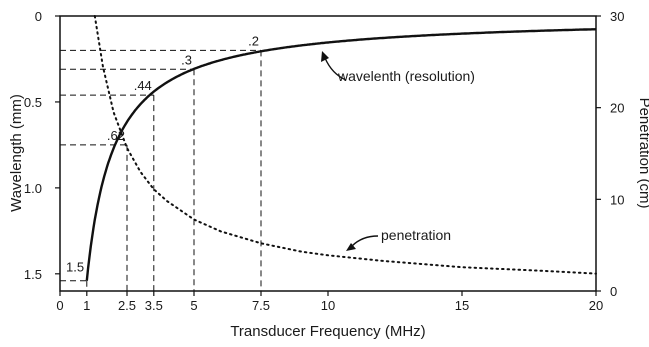 This screenshot has height=347, width=649. I want to click on y-right-tick-label: 10, so click(617, 199).